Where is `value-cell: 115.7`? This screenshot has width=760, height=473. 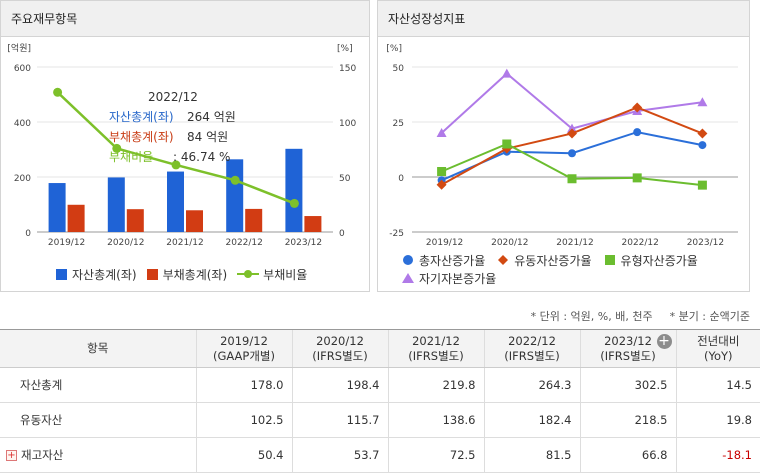 value-cell: 115.7 is located at coordinates (339, 420).